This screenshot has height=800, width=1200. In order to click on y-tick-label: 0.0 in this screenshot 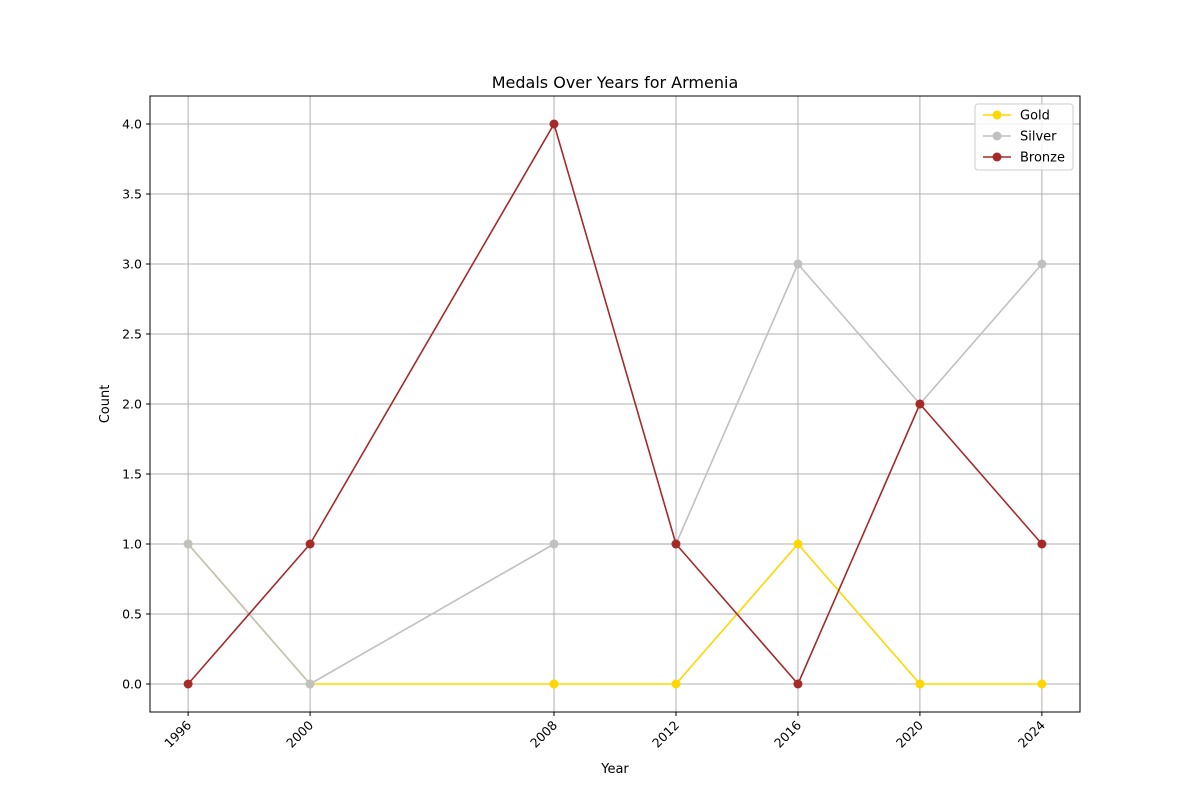, I will do `click(132, 684)`.